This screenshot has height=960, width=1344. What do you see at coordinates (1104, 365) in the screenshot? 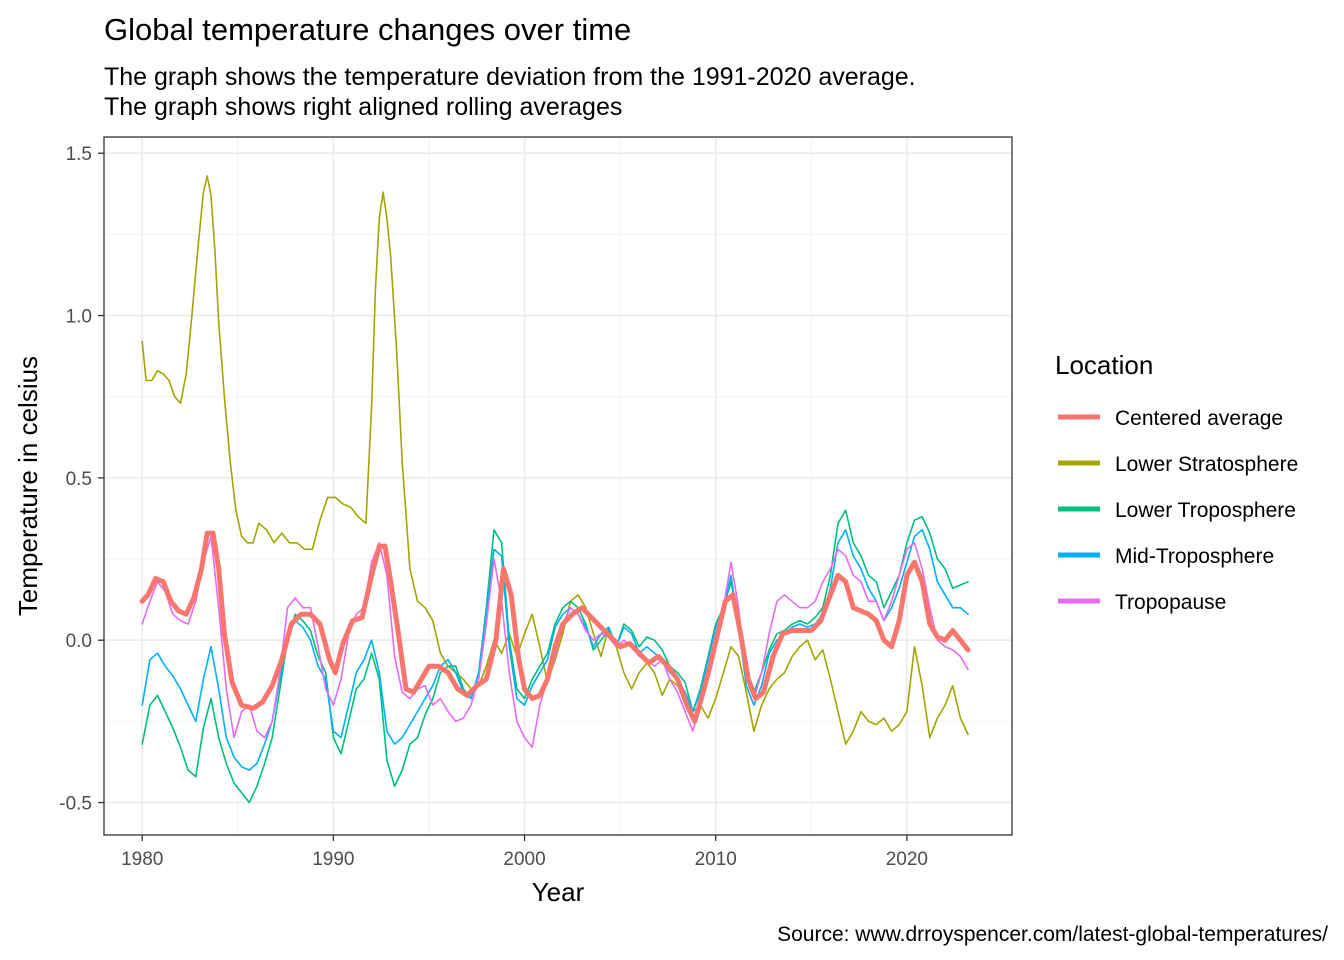
I see `legend-title: Location` at bounding box center [1104, 365].